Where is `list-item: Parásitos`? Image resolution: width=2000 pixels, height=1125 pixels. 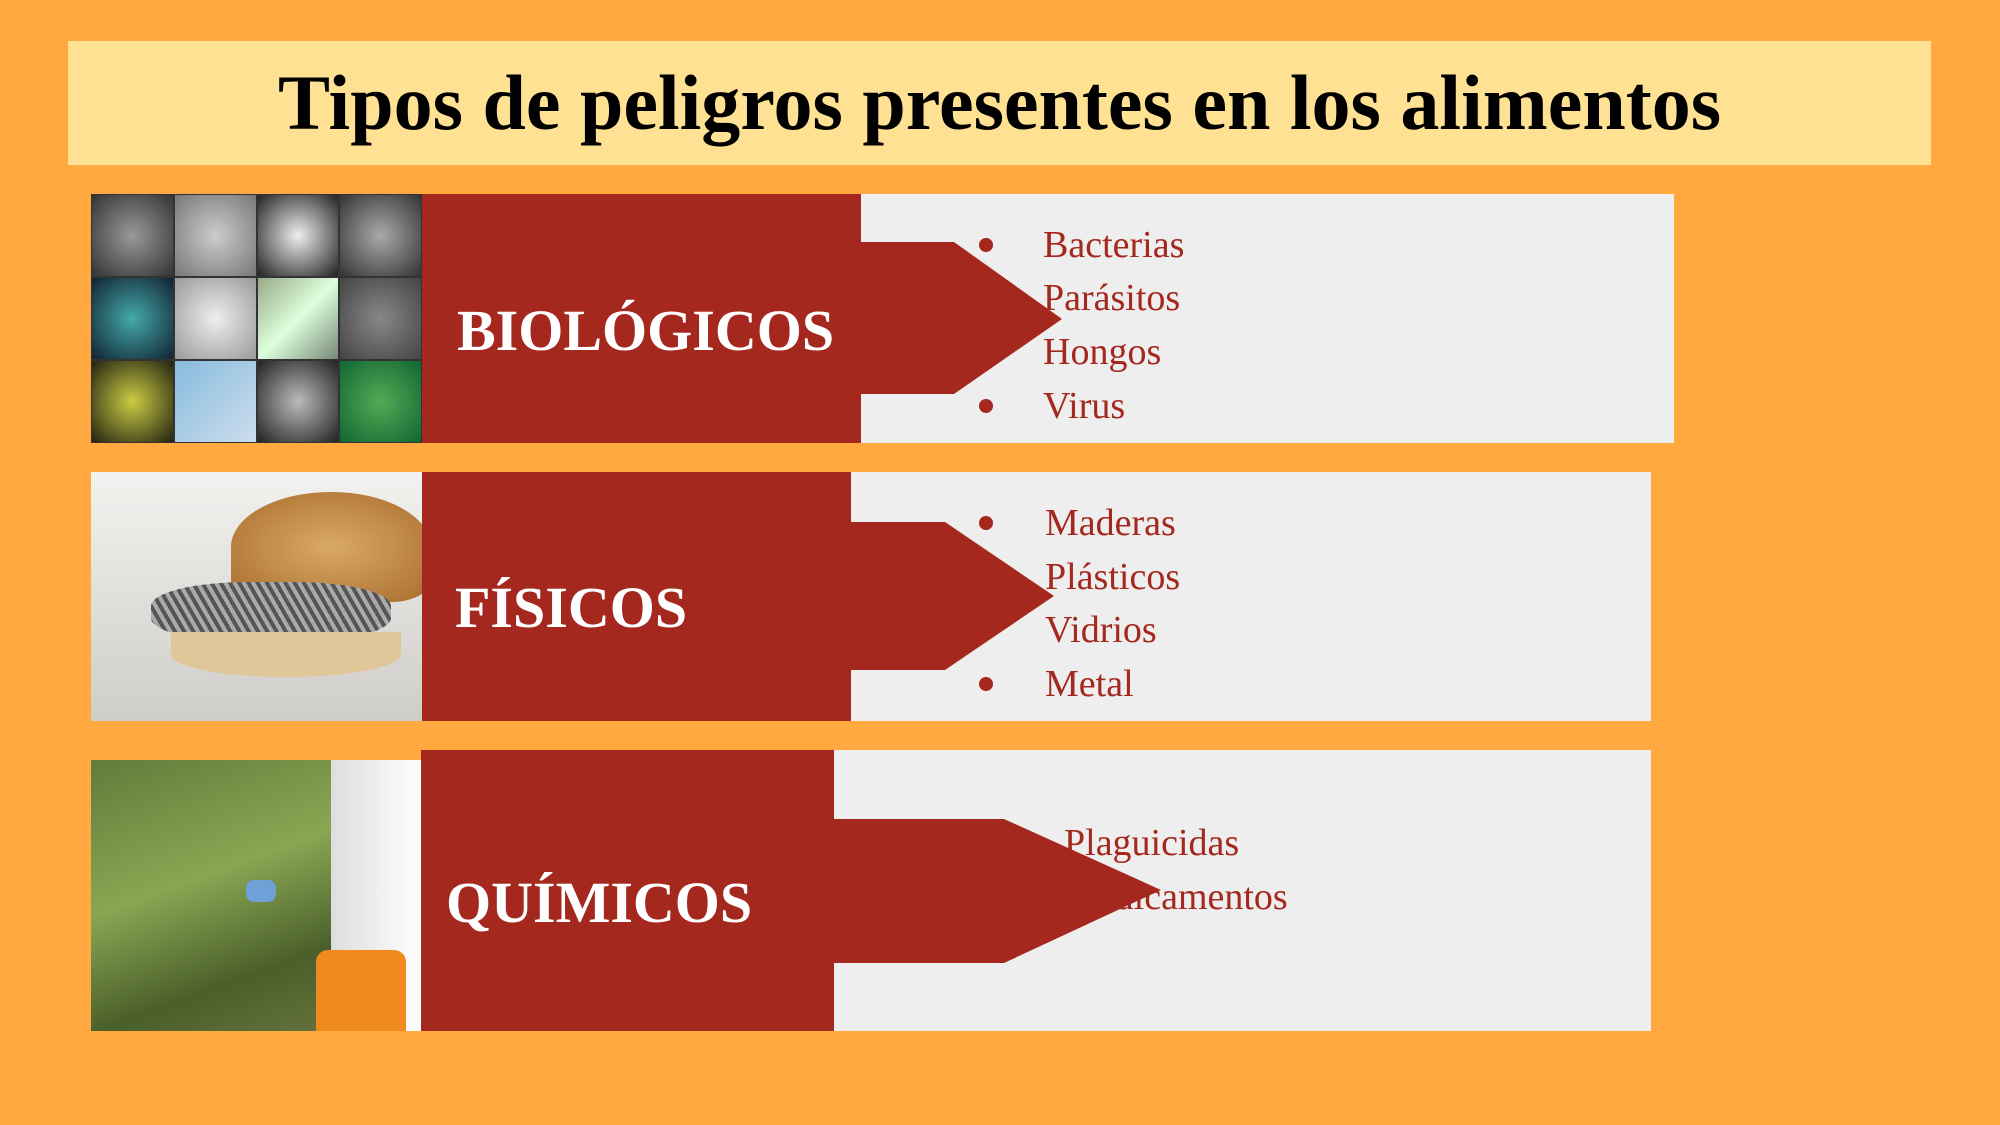 list-item: Parásitos is located at coordinates (1112, 298).